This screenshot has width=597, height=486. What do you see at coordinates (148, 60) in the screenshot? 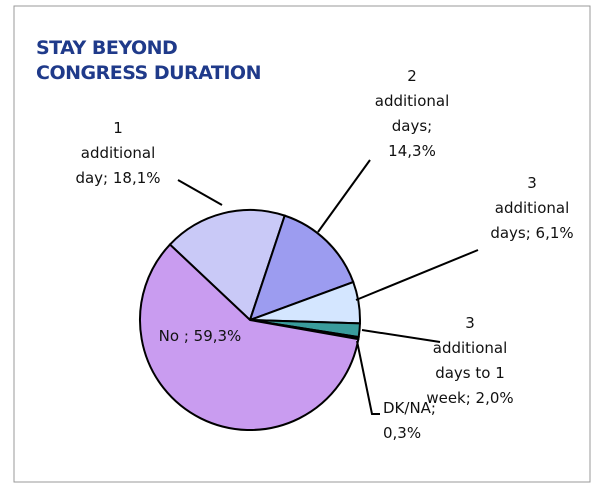
I see `chart-title: STAY BEYOND CONGRESS DURATION` at bounding box center [148, 60].